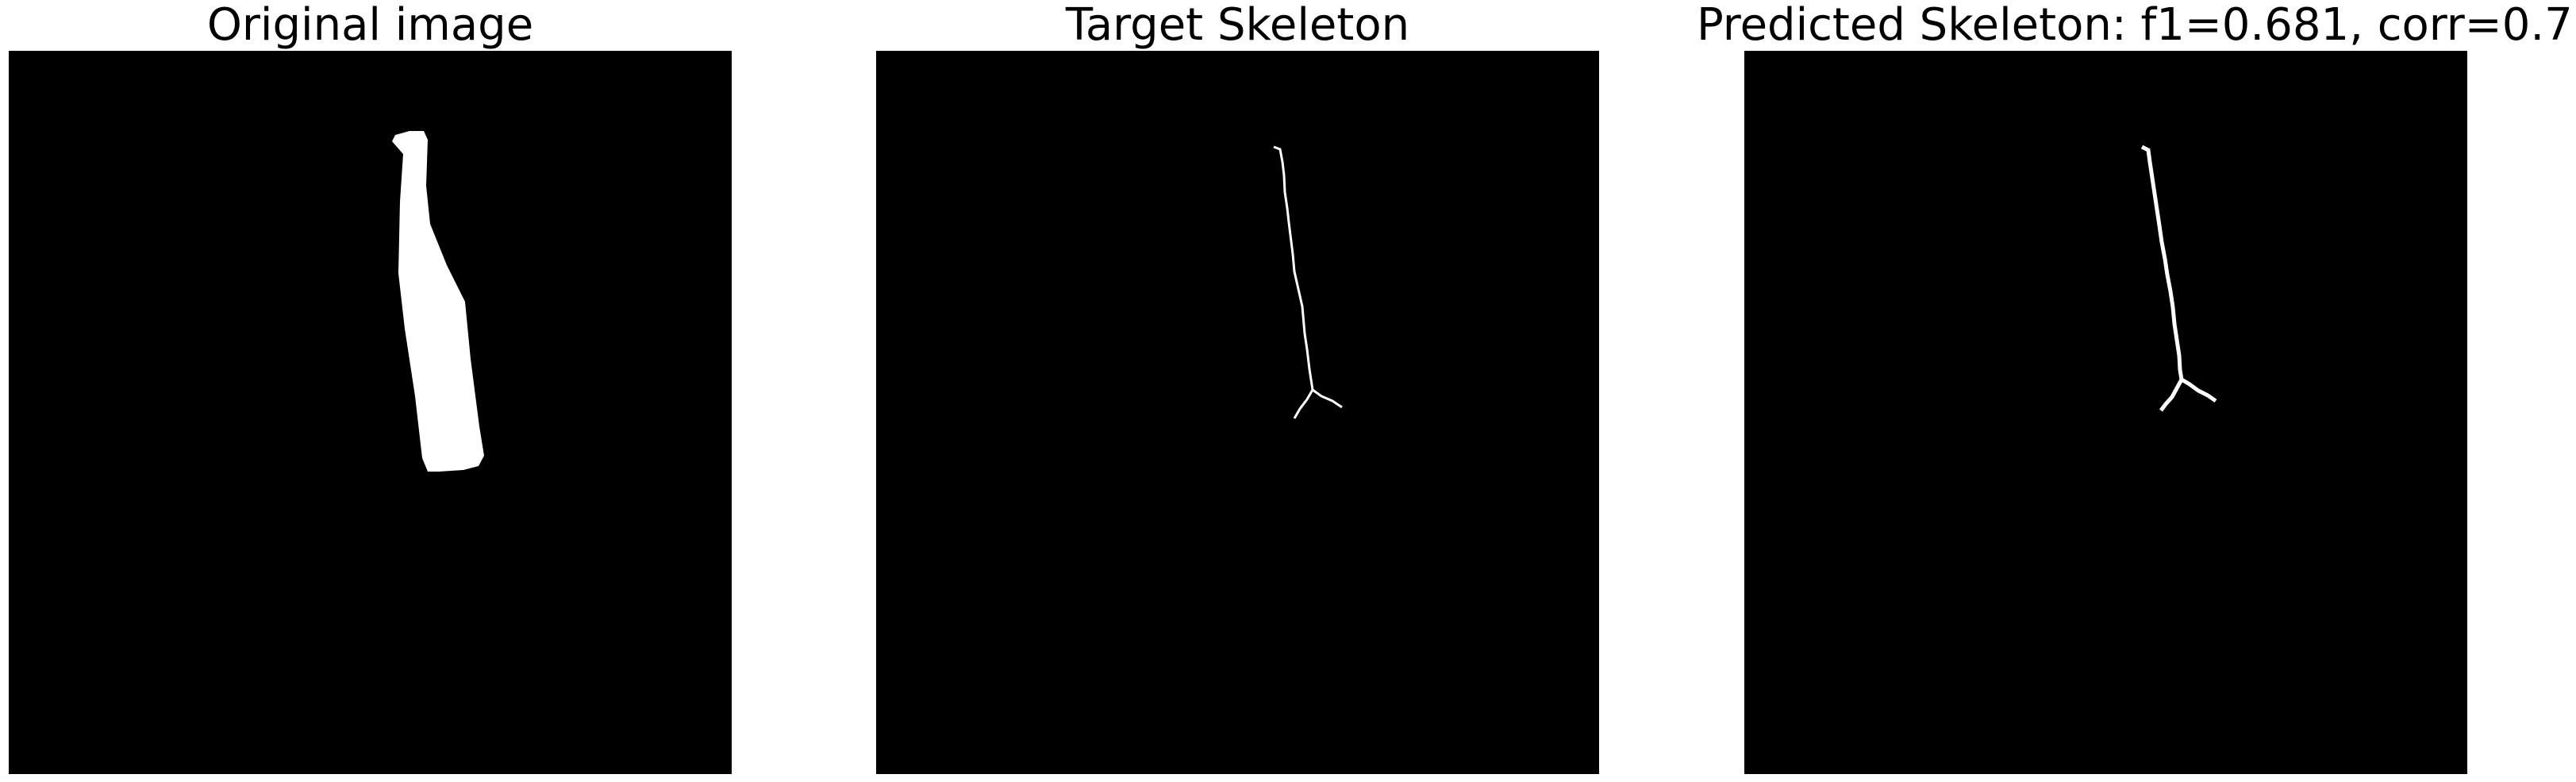 This screenshot has width=2576, height=782. What do you see at coordinates (438, 301) in the screenshot?
I see `bottle-silhouette` at bounding box center [438, 301].